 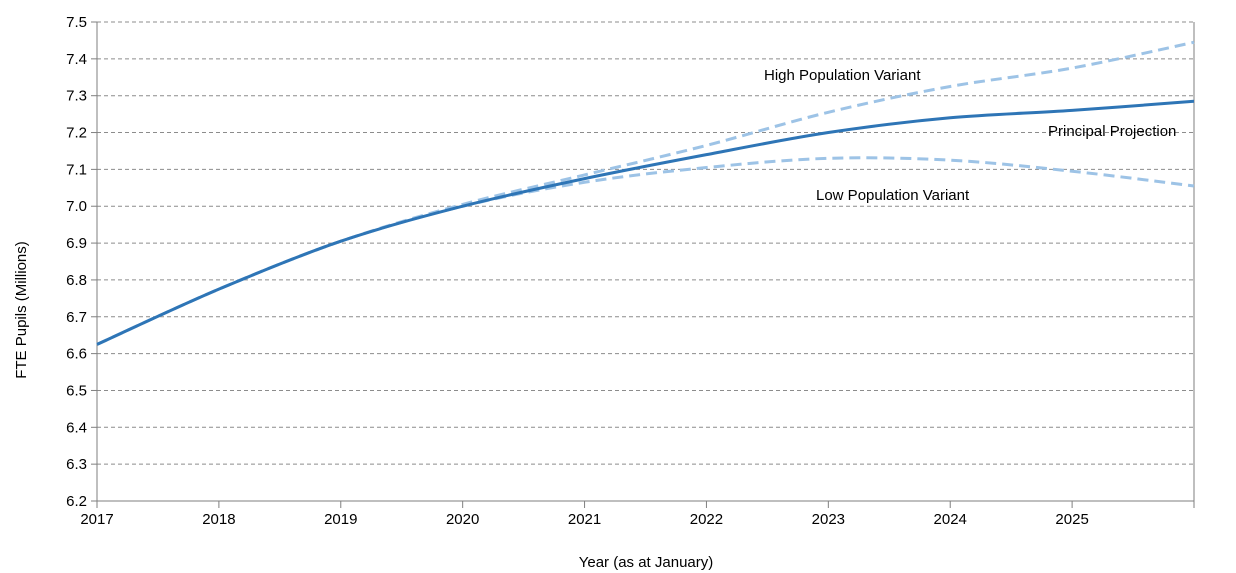 I want to click on x-tick-label: 2022, so click(x=706, y=519).